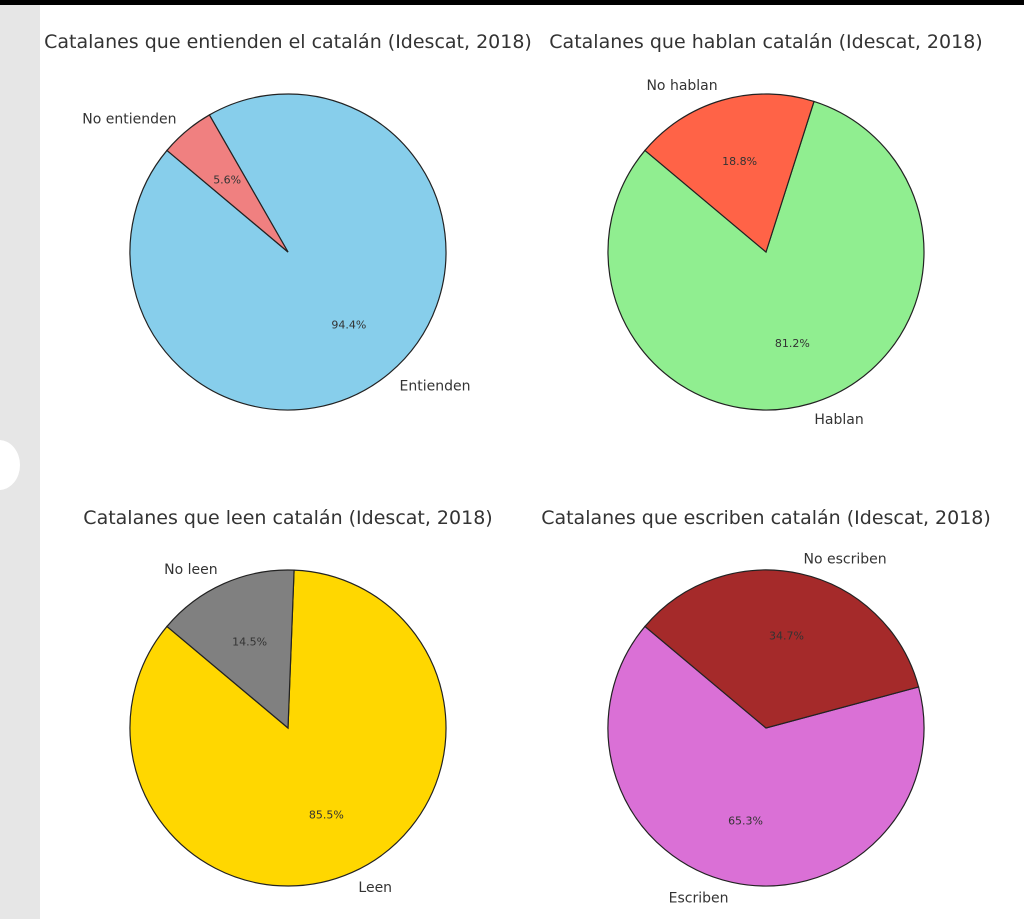  What do you see at coordinates (512, 2) in the screenshot?
I see `top-bar` at bounding box center [512, 2].